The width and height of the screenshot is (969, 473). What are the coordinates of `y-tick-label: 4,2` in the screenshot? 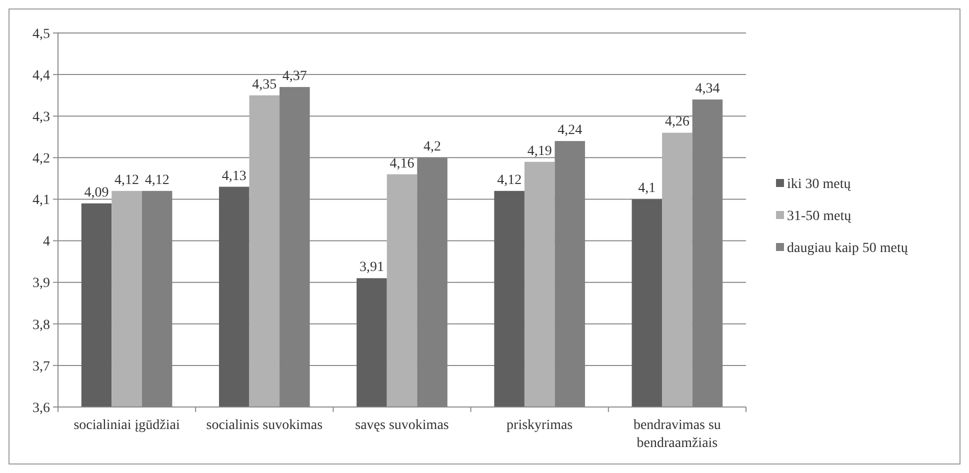 It's located at (41, 159).